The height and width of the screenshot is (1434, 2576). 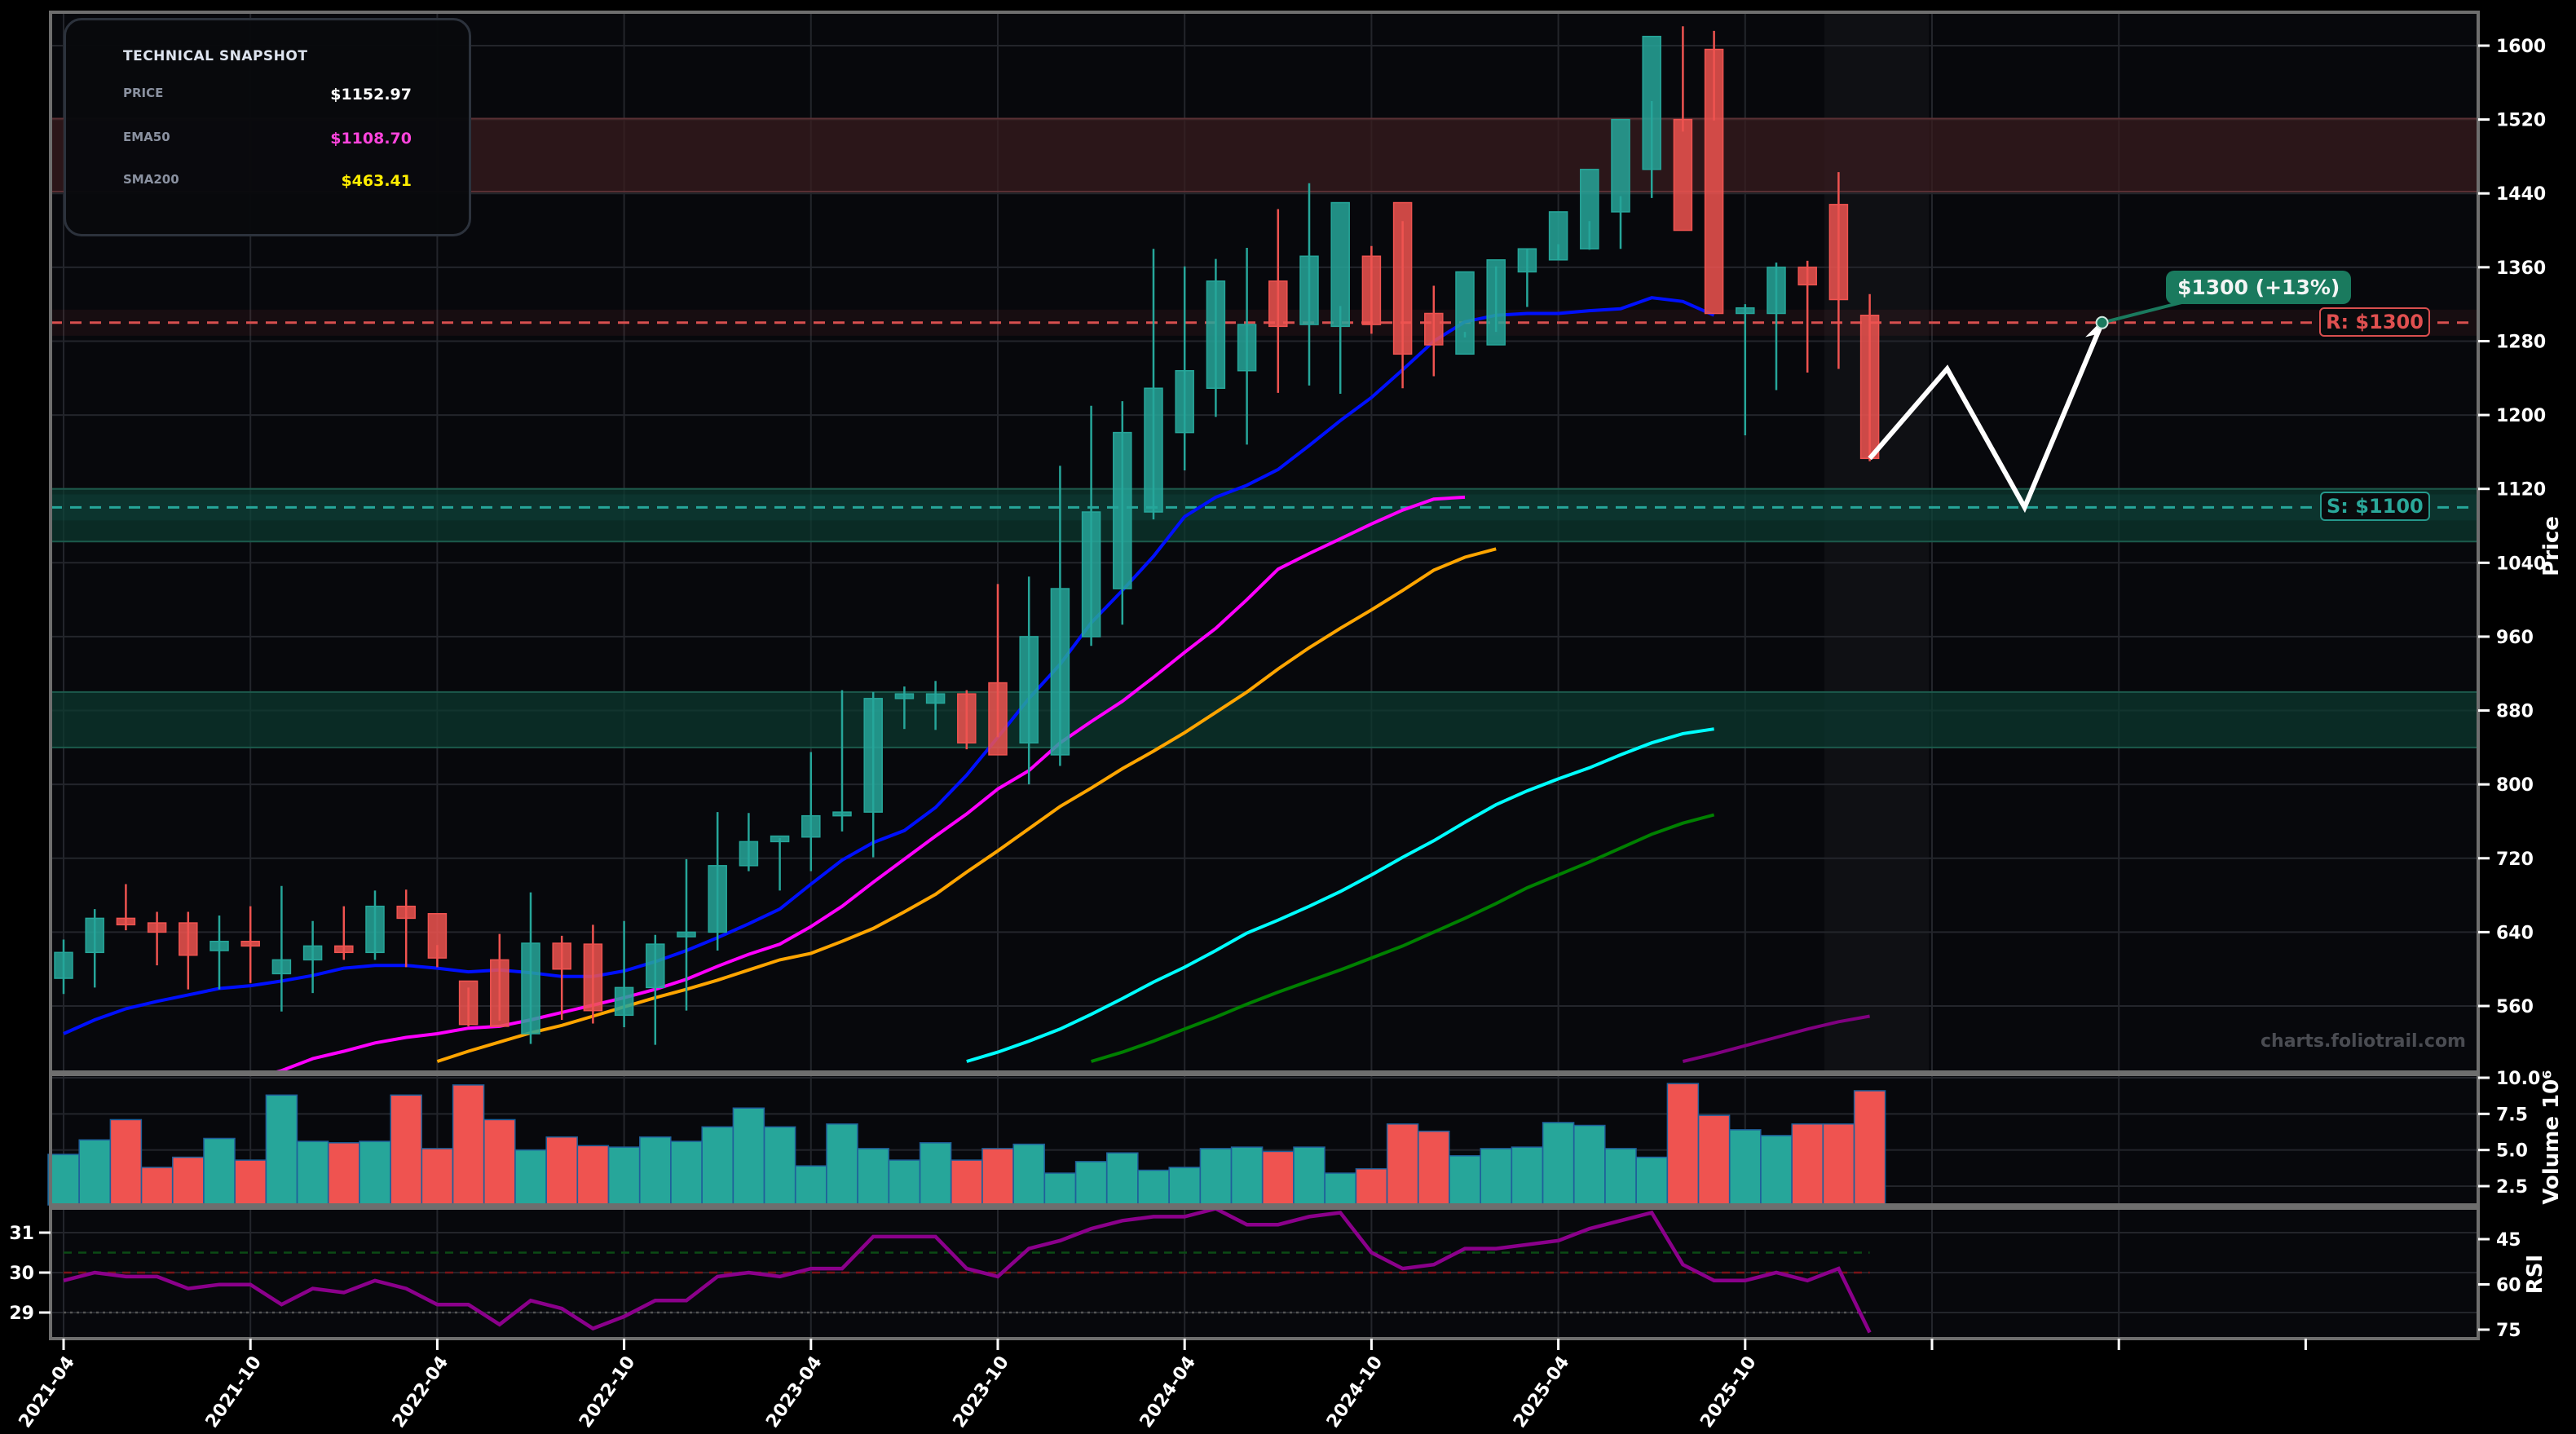 I want to click on snapshot-row-sma200: SMA200 $463.41, so click(x=267, y=182).